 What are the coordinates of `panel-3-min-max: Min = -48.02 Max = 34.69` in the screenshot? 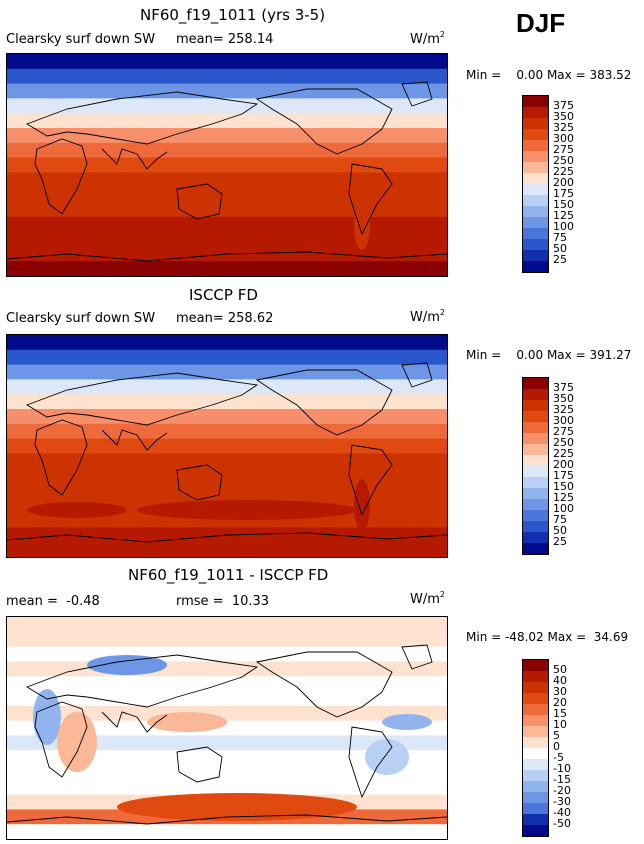 It's located at (547, 637).